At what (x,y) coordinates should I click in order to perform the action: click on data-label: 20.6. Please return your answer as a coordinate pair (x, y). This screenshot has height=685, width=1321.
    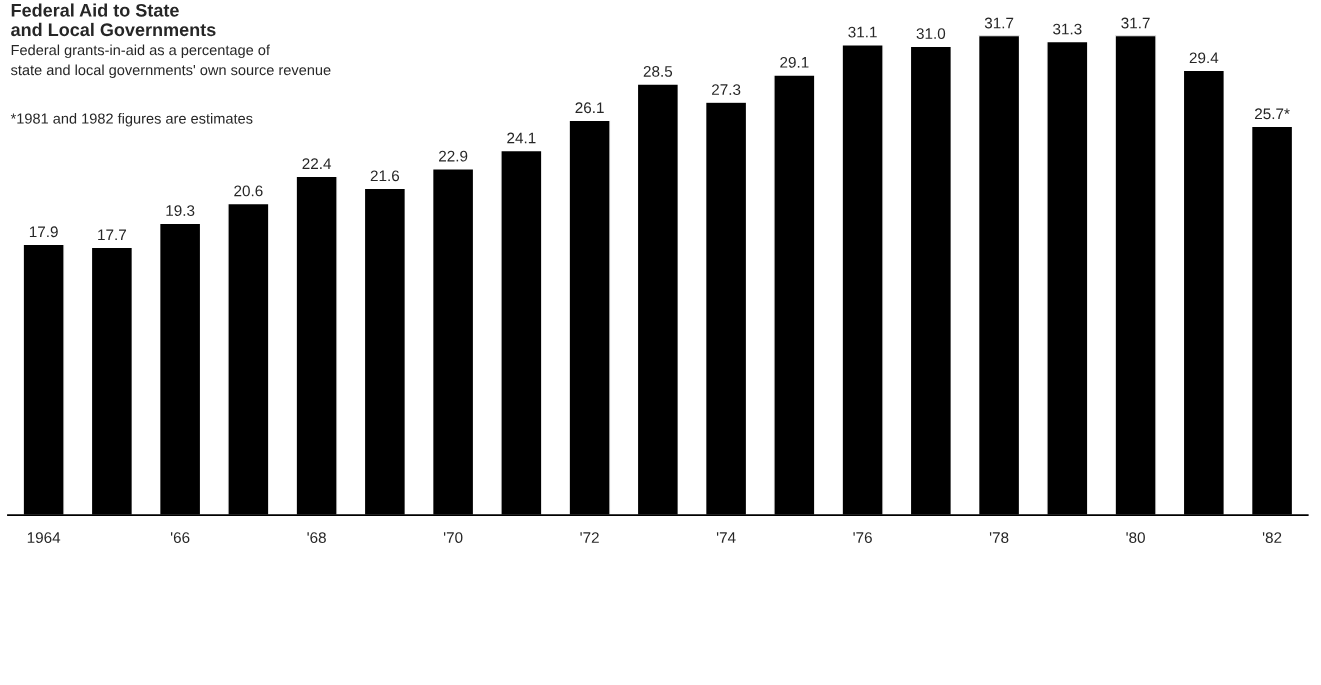
    Looking at the image, I should click on (248, 191).